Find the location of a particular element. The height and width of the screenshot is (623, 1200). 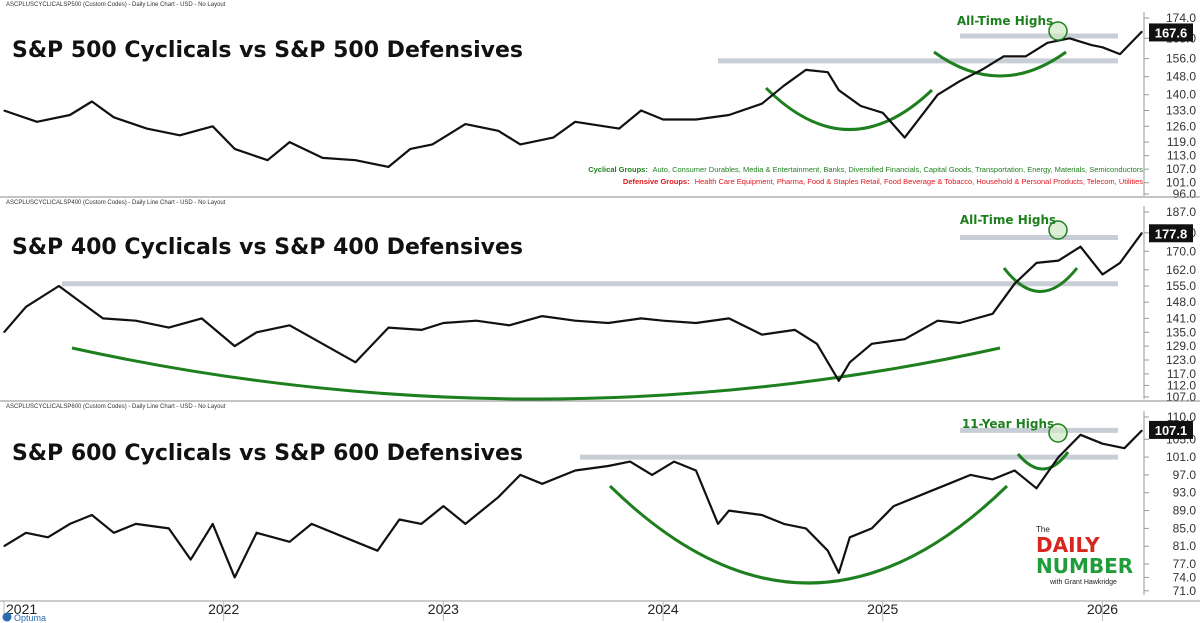

y-tick-label: 101.0 is located at coordinates (1181, 457).